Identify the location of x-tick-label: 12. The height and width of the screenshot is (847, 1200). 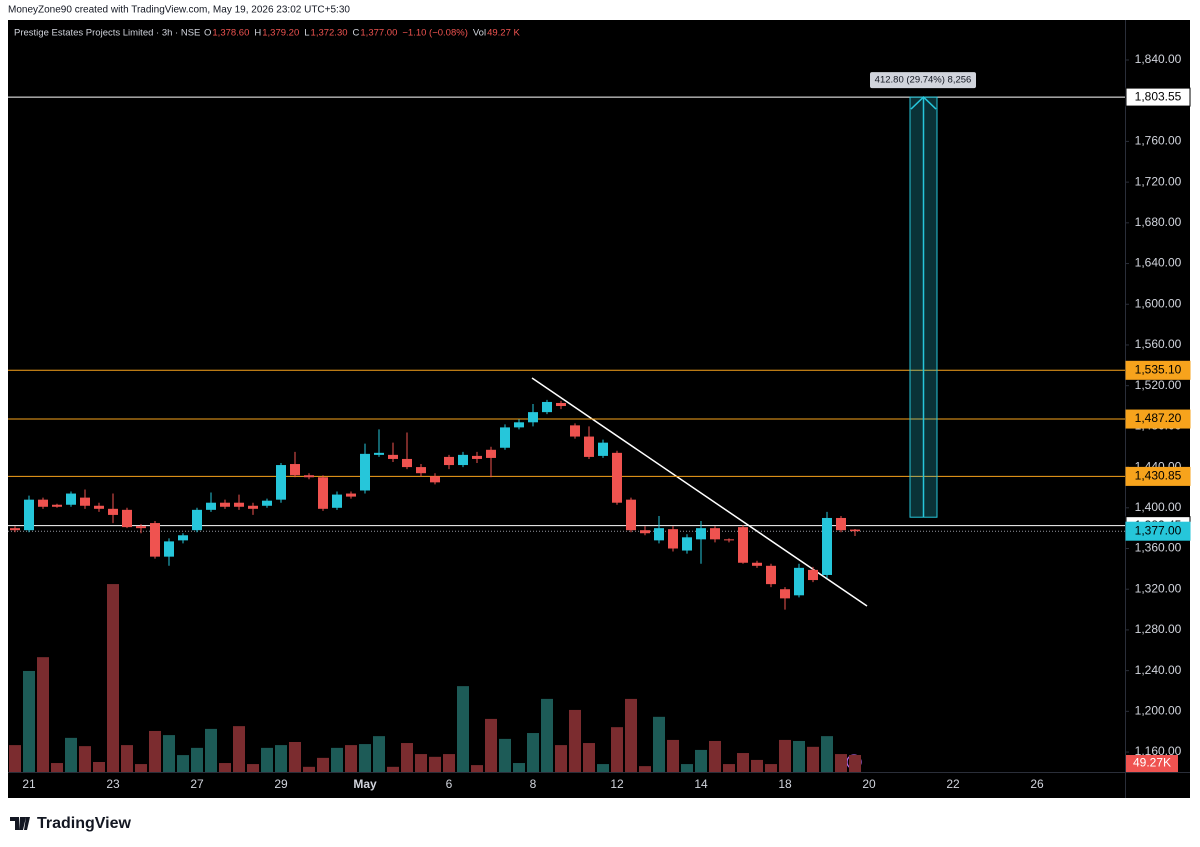
(617, 784).